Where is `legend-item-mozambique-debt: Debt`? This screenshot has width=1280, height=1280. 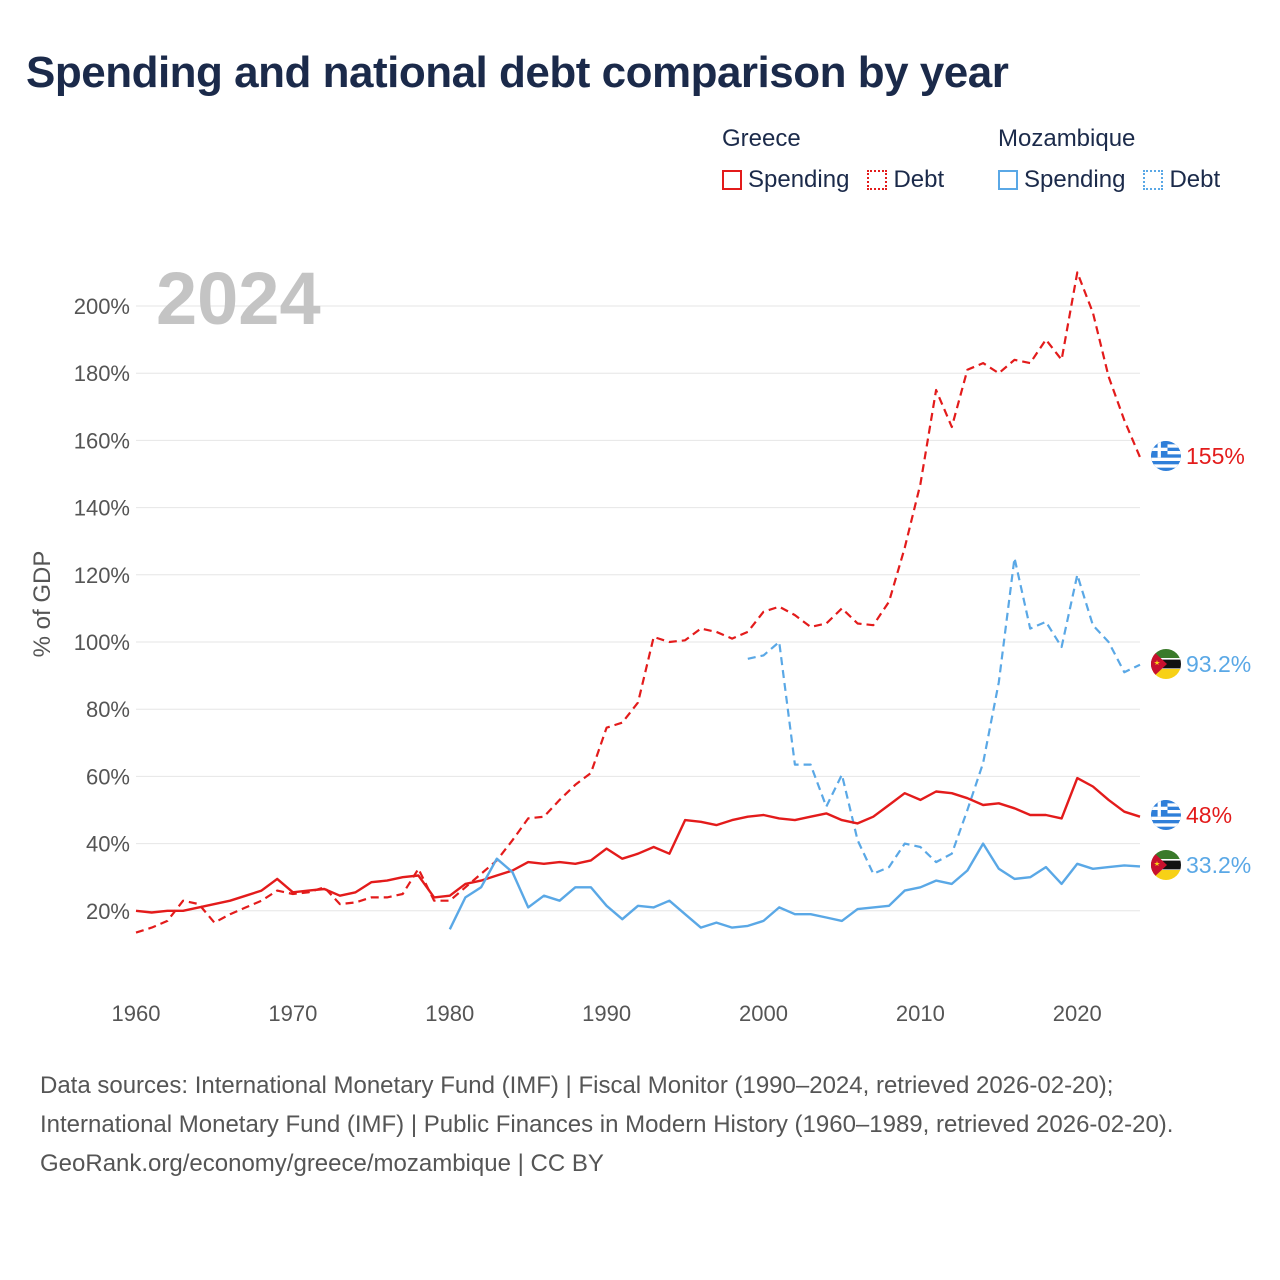
legend-item-mozambique-debt: Debt is located at coordinates (1181, 180).